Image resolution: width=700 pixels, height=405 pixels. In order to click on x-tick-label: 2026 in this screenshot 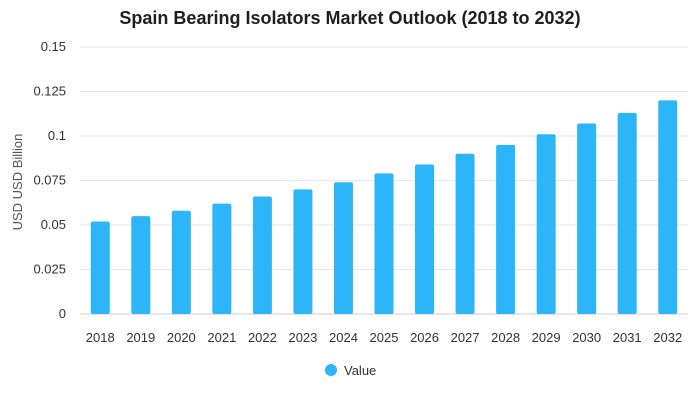, I will do `click(424, 337)`.